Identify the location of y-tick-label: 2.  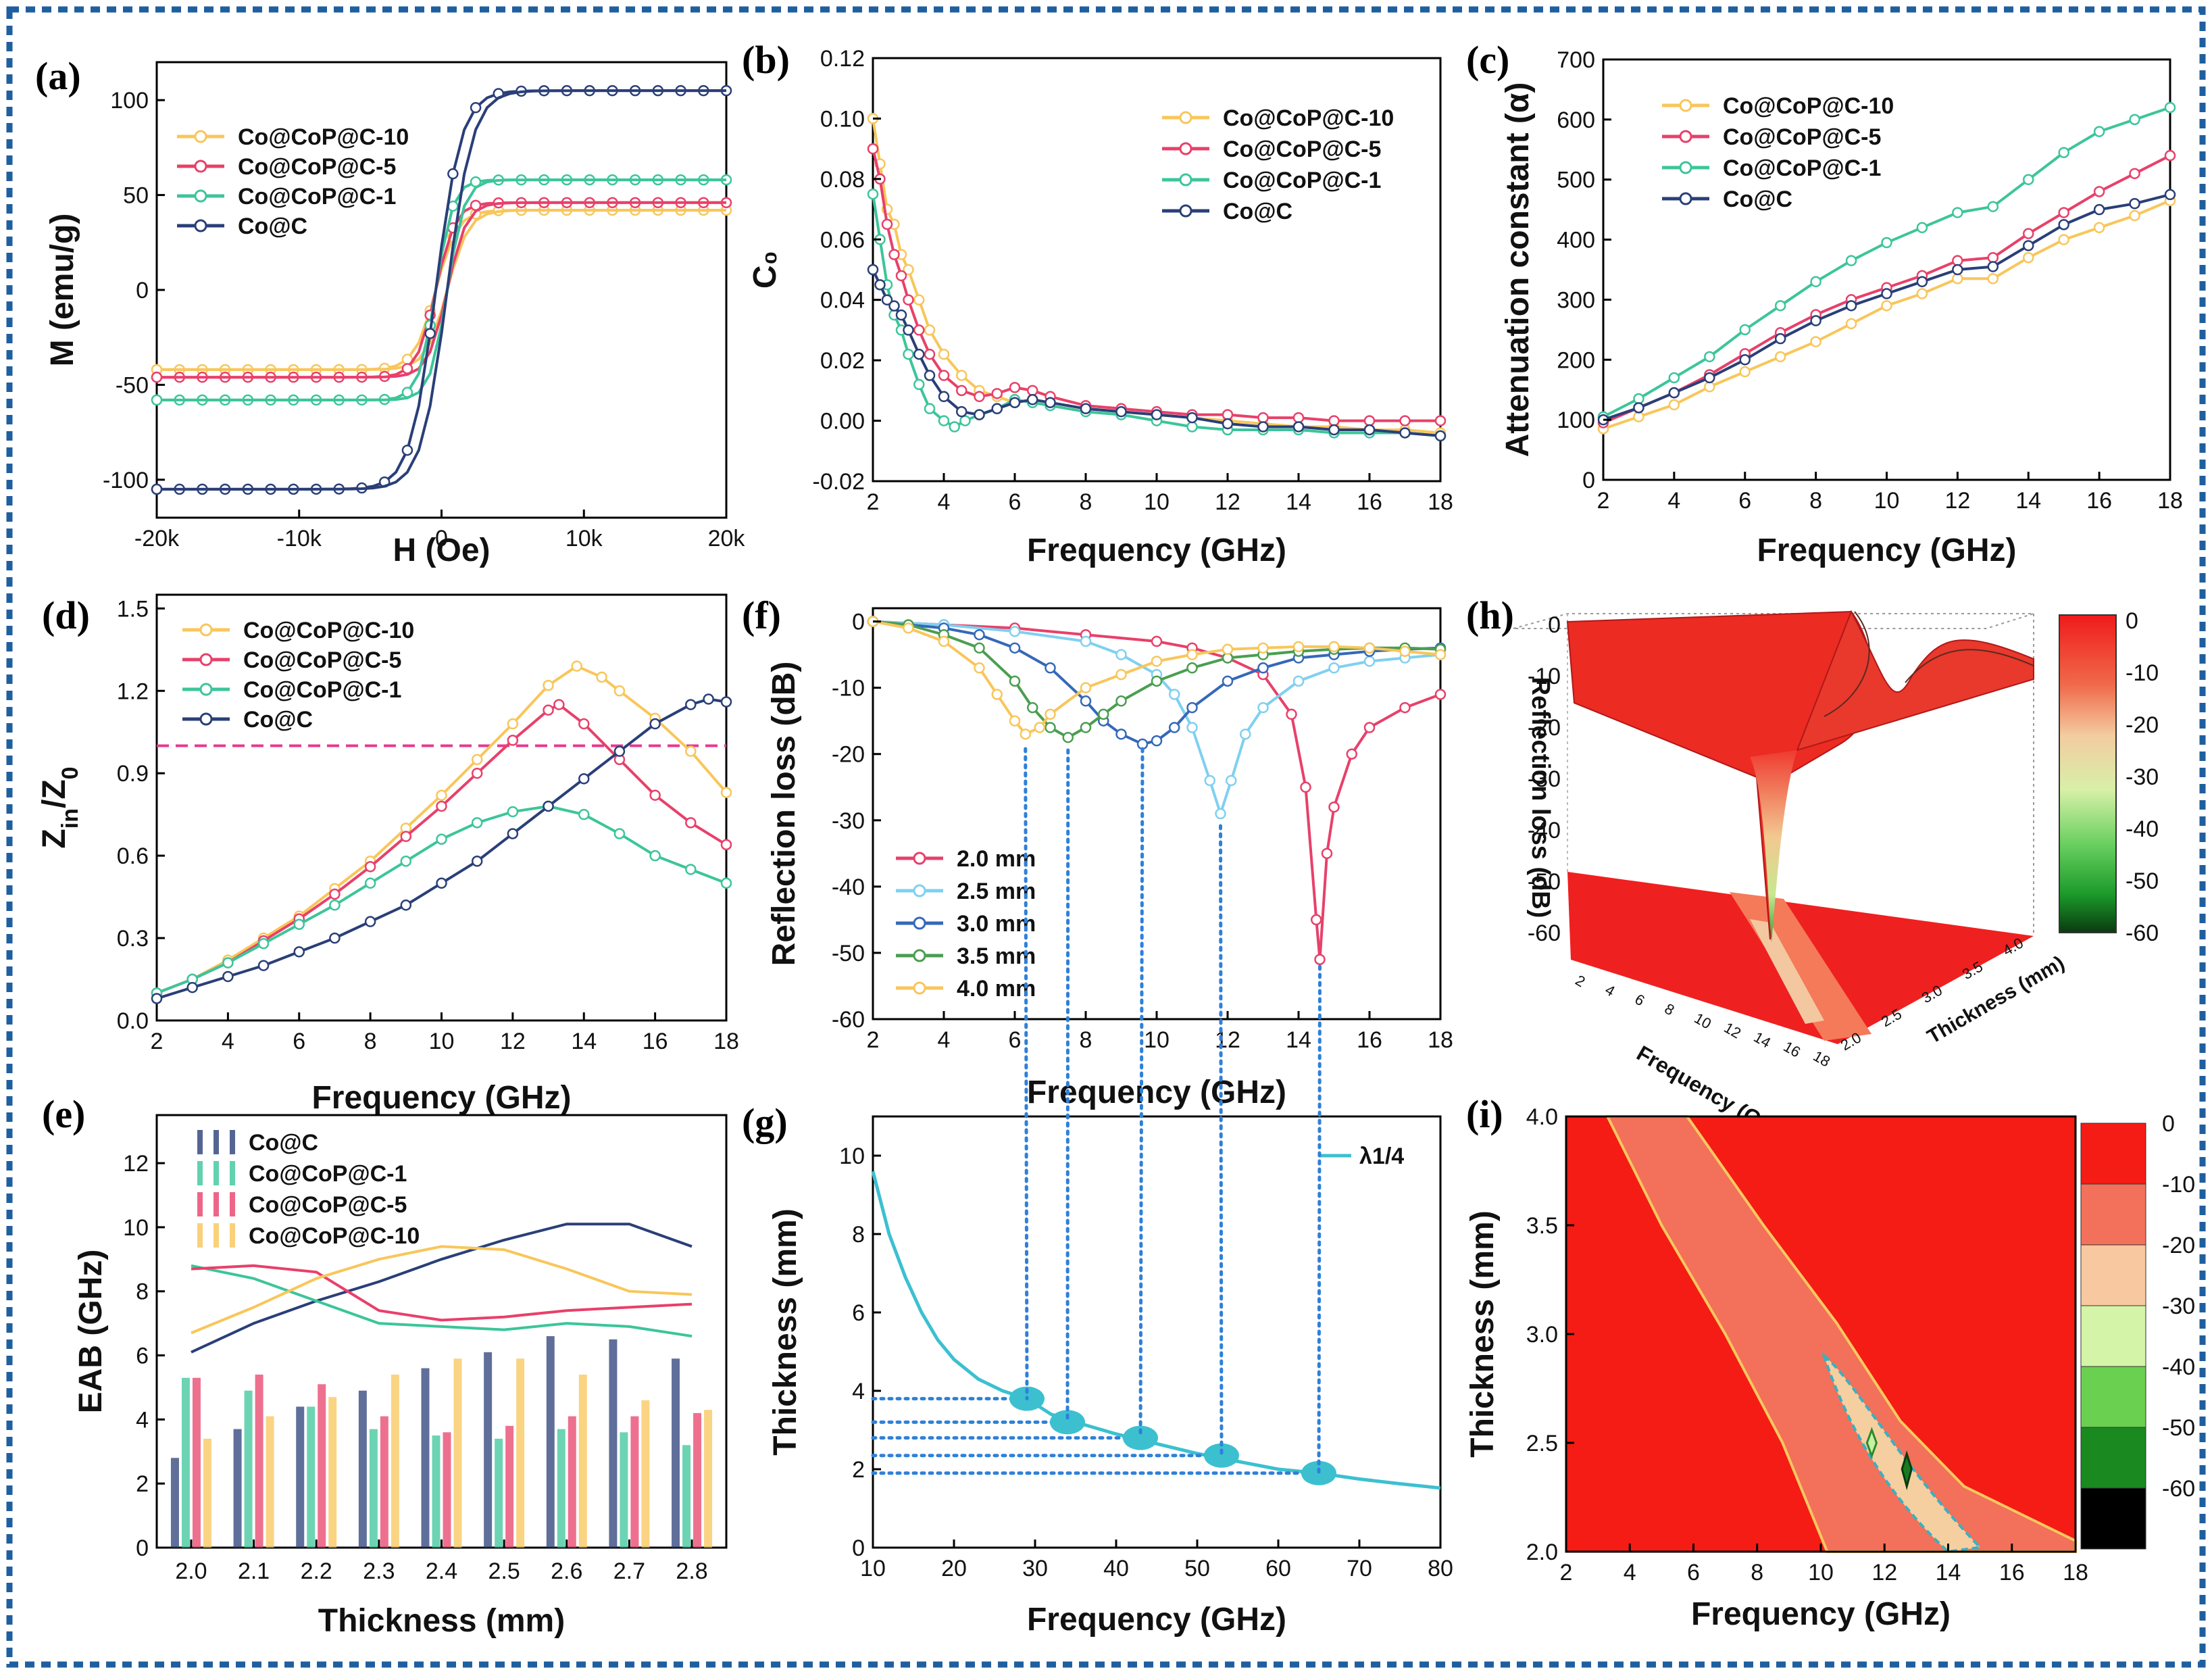
(142, 1484).